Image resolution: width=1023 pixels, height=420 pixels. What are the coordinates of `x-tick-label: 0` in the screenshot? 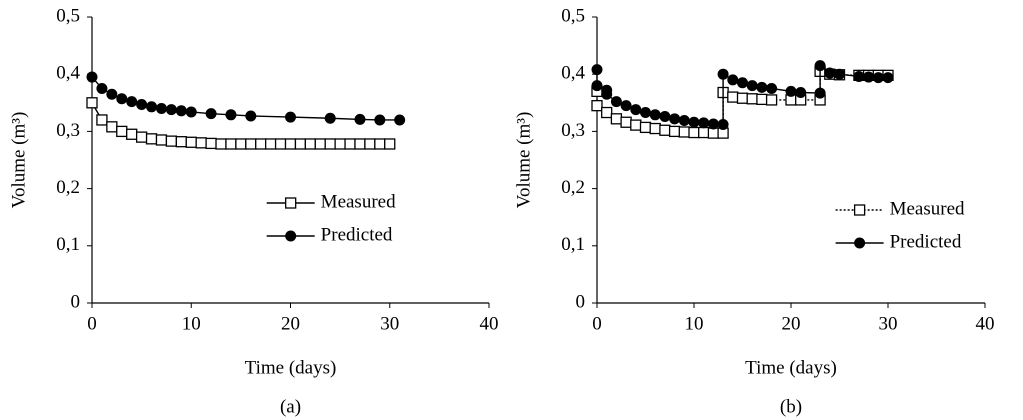 It's located at (92, 323).